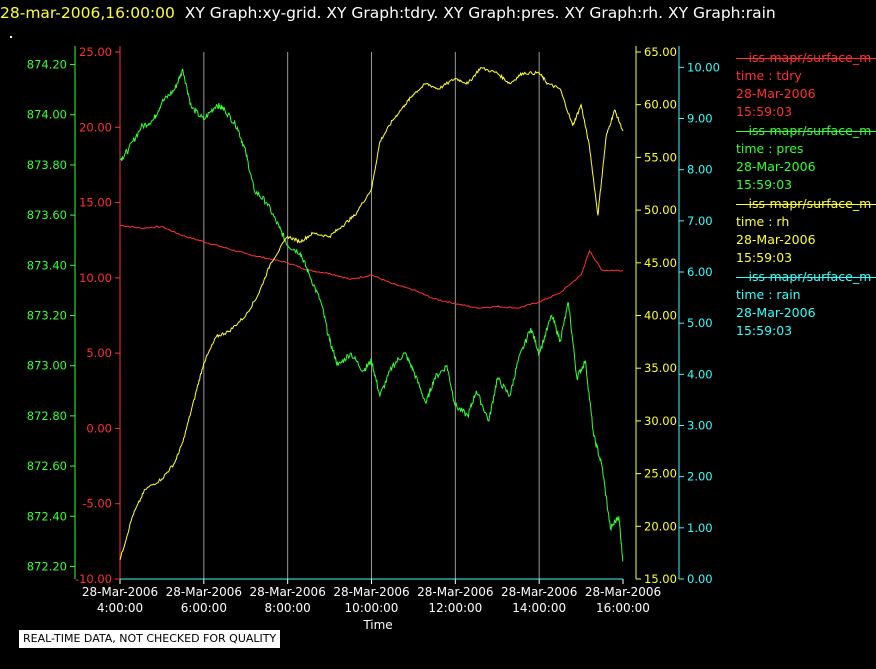 This screenshot has height=669, width=876. What do you see at coordinates (47, 165) in the screenshot?
I see `pres-tick-label: 873.80` at bounding box center [47, 165].